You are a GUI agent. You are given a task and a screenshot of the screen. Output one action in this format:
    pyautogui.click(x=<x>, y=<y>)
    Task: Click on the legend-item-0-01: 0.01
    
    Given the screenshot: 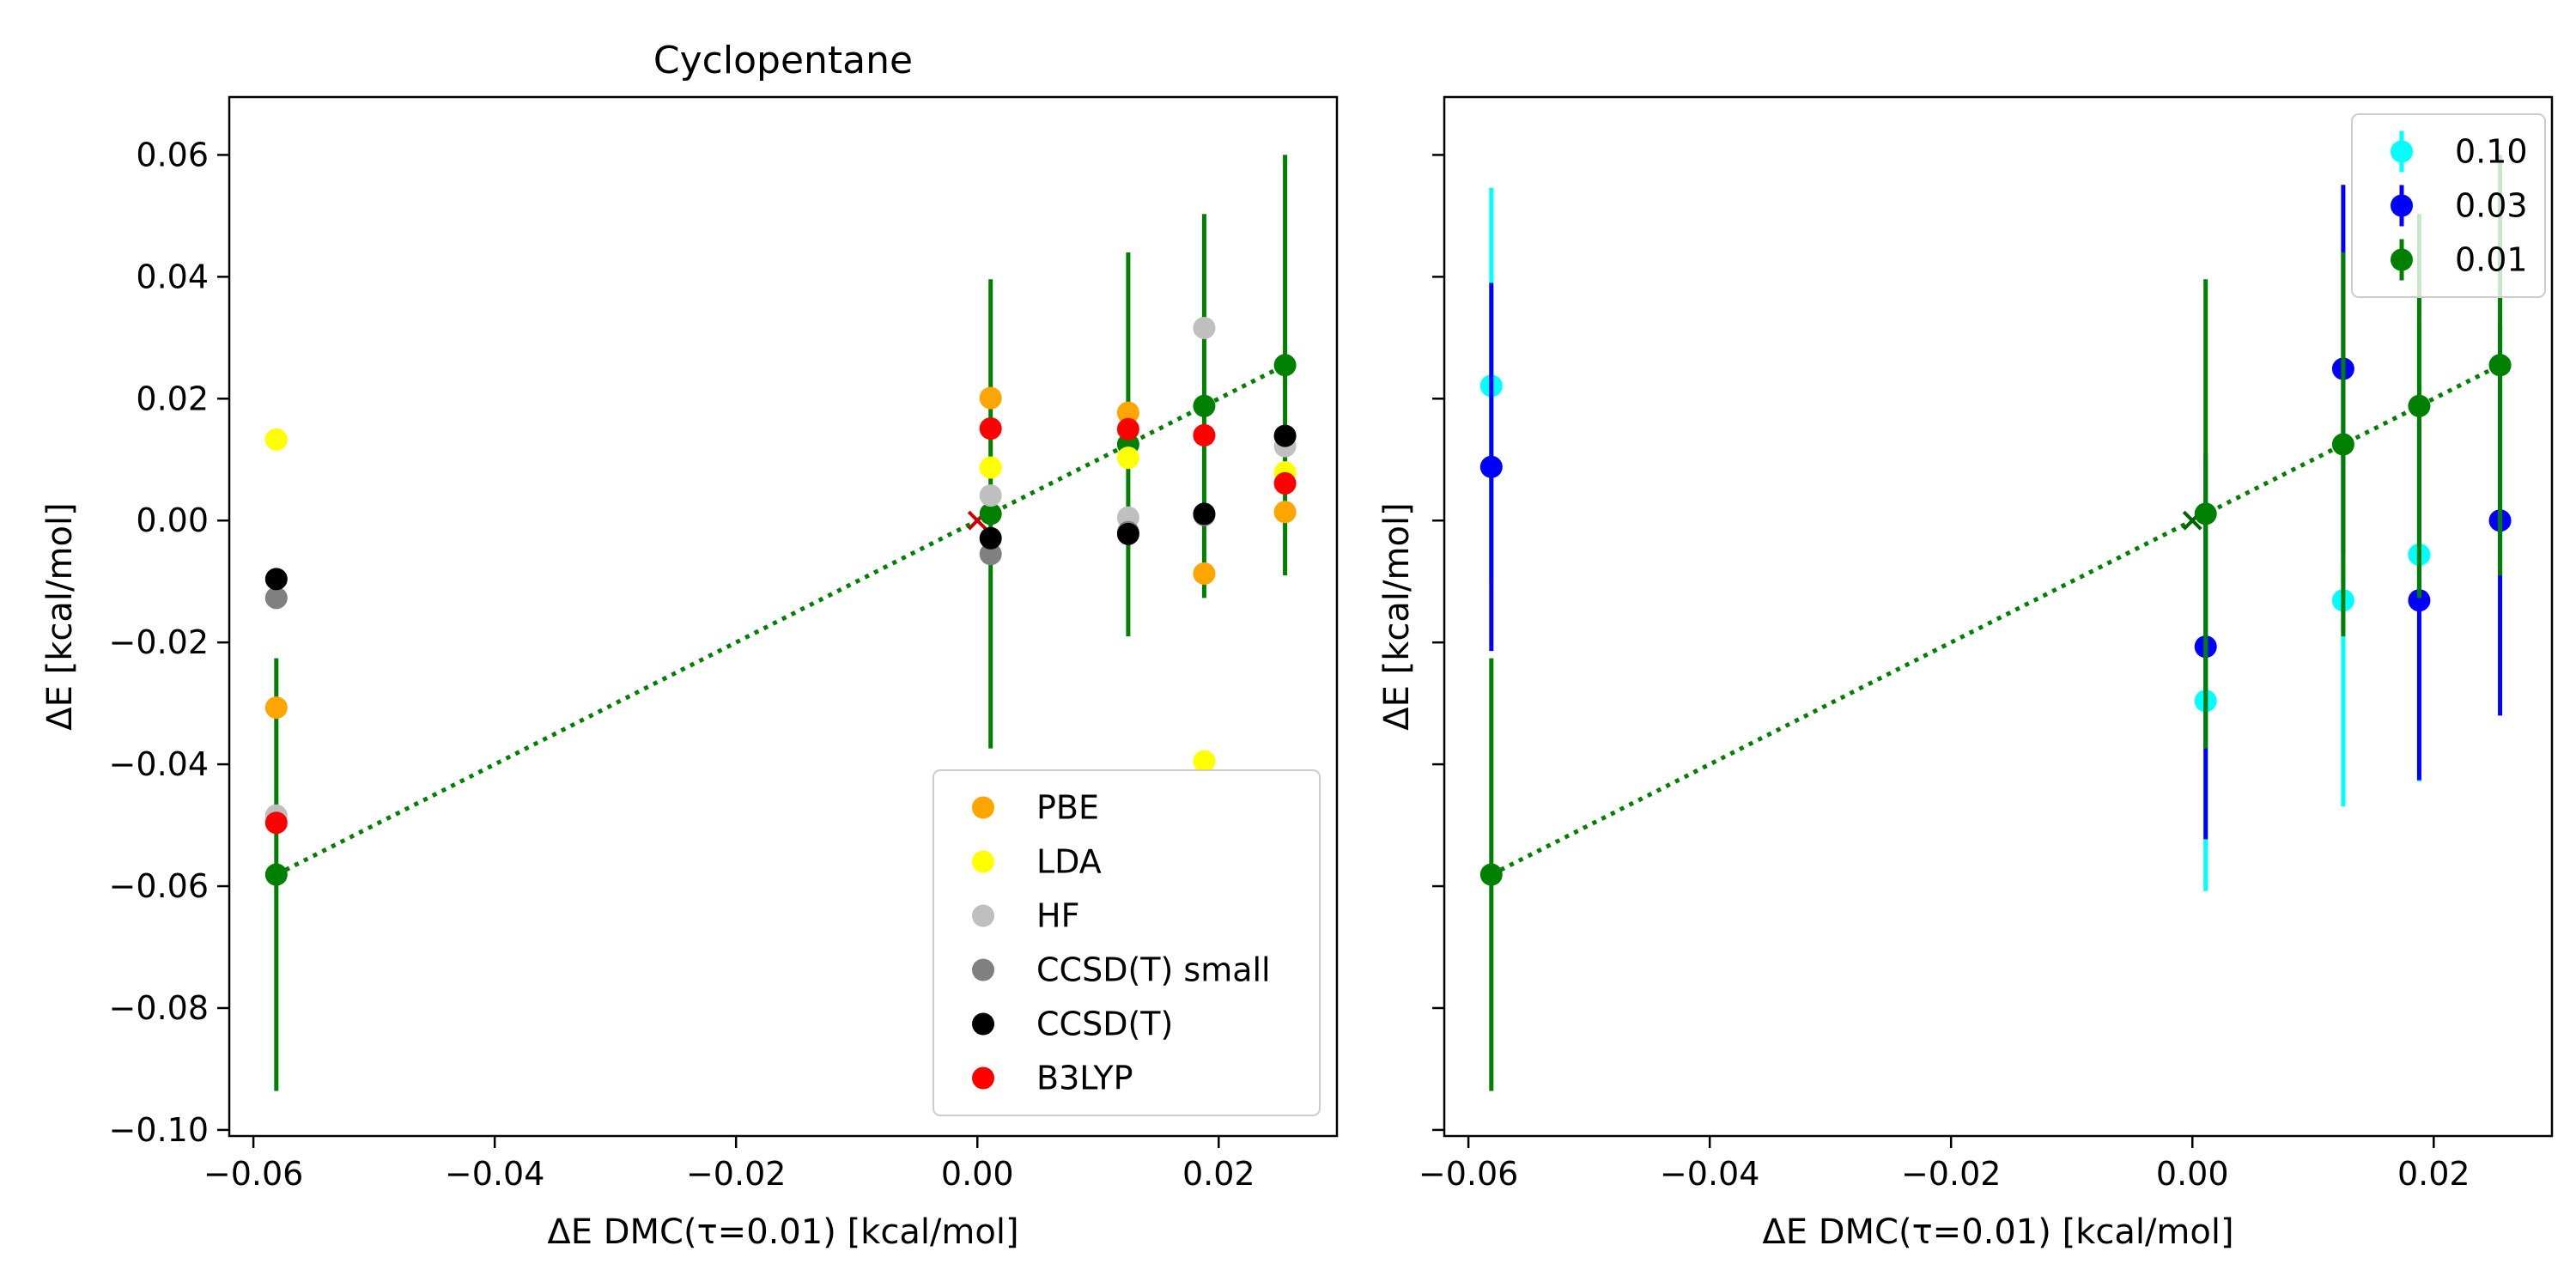 What is the action you would take?
    pyautogui.click(x=2459, y=260)
    